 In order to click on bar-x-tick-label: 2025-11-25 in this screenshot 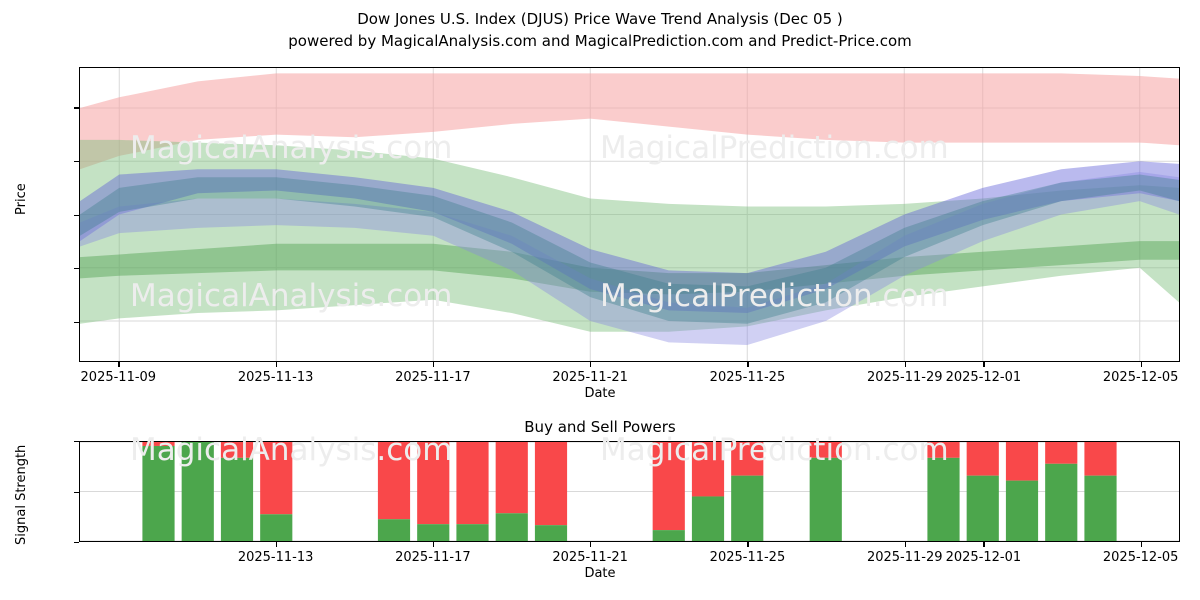, I will do `click(747, 557)`.